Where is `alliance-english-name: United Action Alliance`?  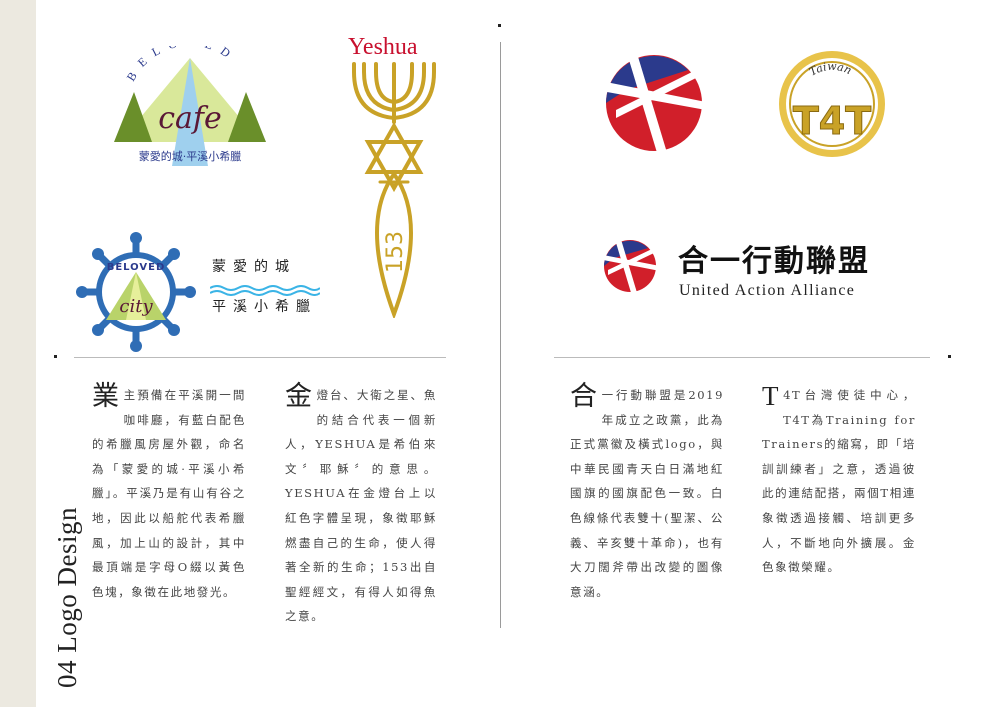 alliance-english-name: United Action Alliance is located at coordinates (767, 290).